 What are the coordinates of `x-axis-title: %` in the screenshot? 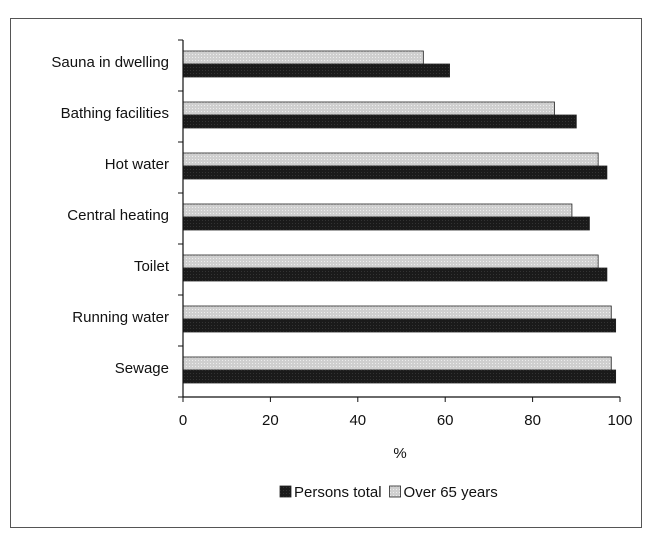 It's located at (399, 453).